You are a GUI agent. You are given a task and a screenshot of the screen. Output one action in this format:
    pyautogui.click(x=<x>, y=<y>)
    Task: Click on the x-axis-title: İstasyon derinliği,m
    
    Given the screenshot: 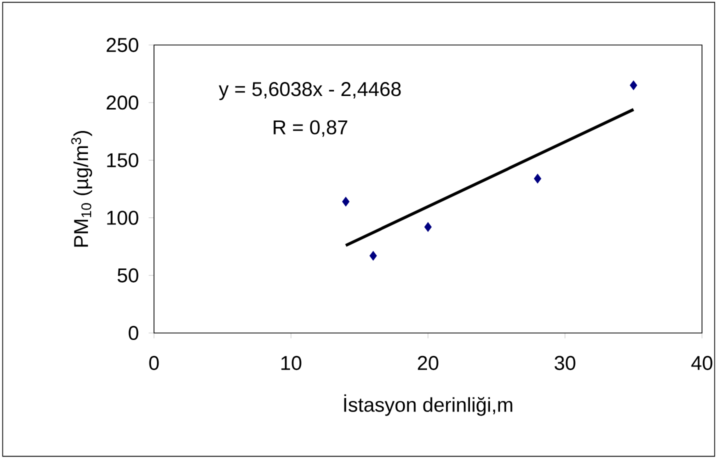 What is the action you would take?
    pyautogui.click(x=428, y=405)
    